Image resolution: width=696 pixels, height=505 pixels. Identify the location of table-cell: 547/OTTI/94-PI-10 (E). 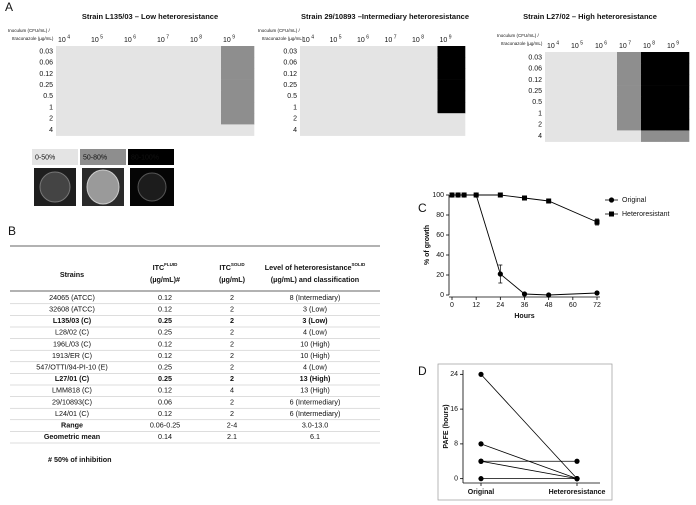
(72, 367).